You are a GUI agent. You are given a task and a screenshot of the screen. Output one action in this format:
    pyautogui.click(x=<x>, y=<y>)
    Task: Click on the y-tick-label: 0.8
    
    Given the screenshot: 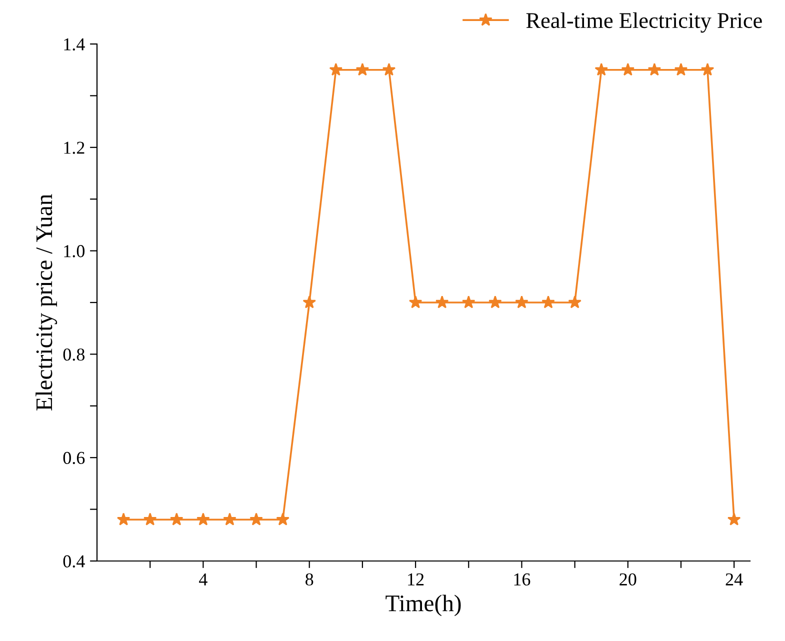 What is the action you would take?
    pyautogui.click(x=74, y=354)
    